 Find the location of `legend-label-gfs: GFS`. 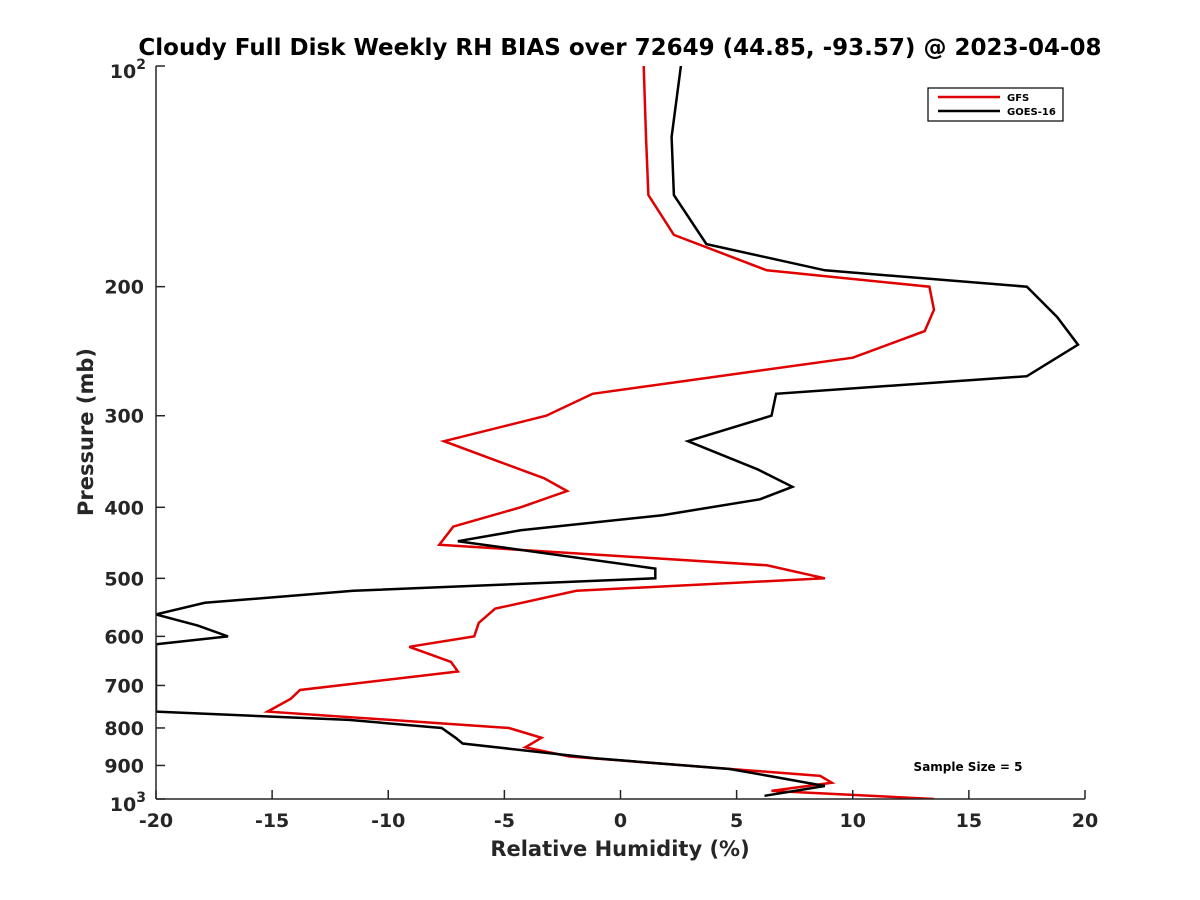

legend-label-gfs: GFS is located at coordinates (1018, 98).